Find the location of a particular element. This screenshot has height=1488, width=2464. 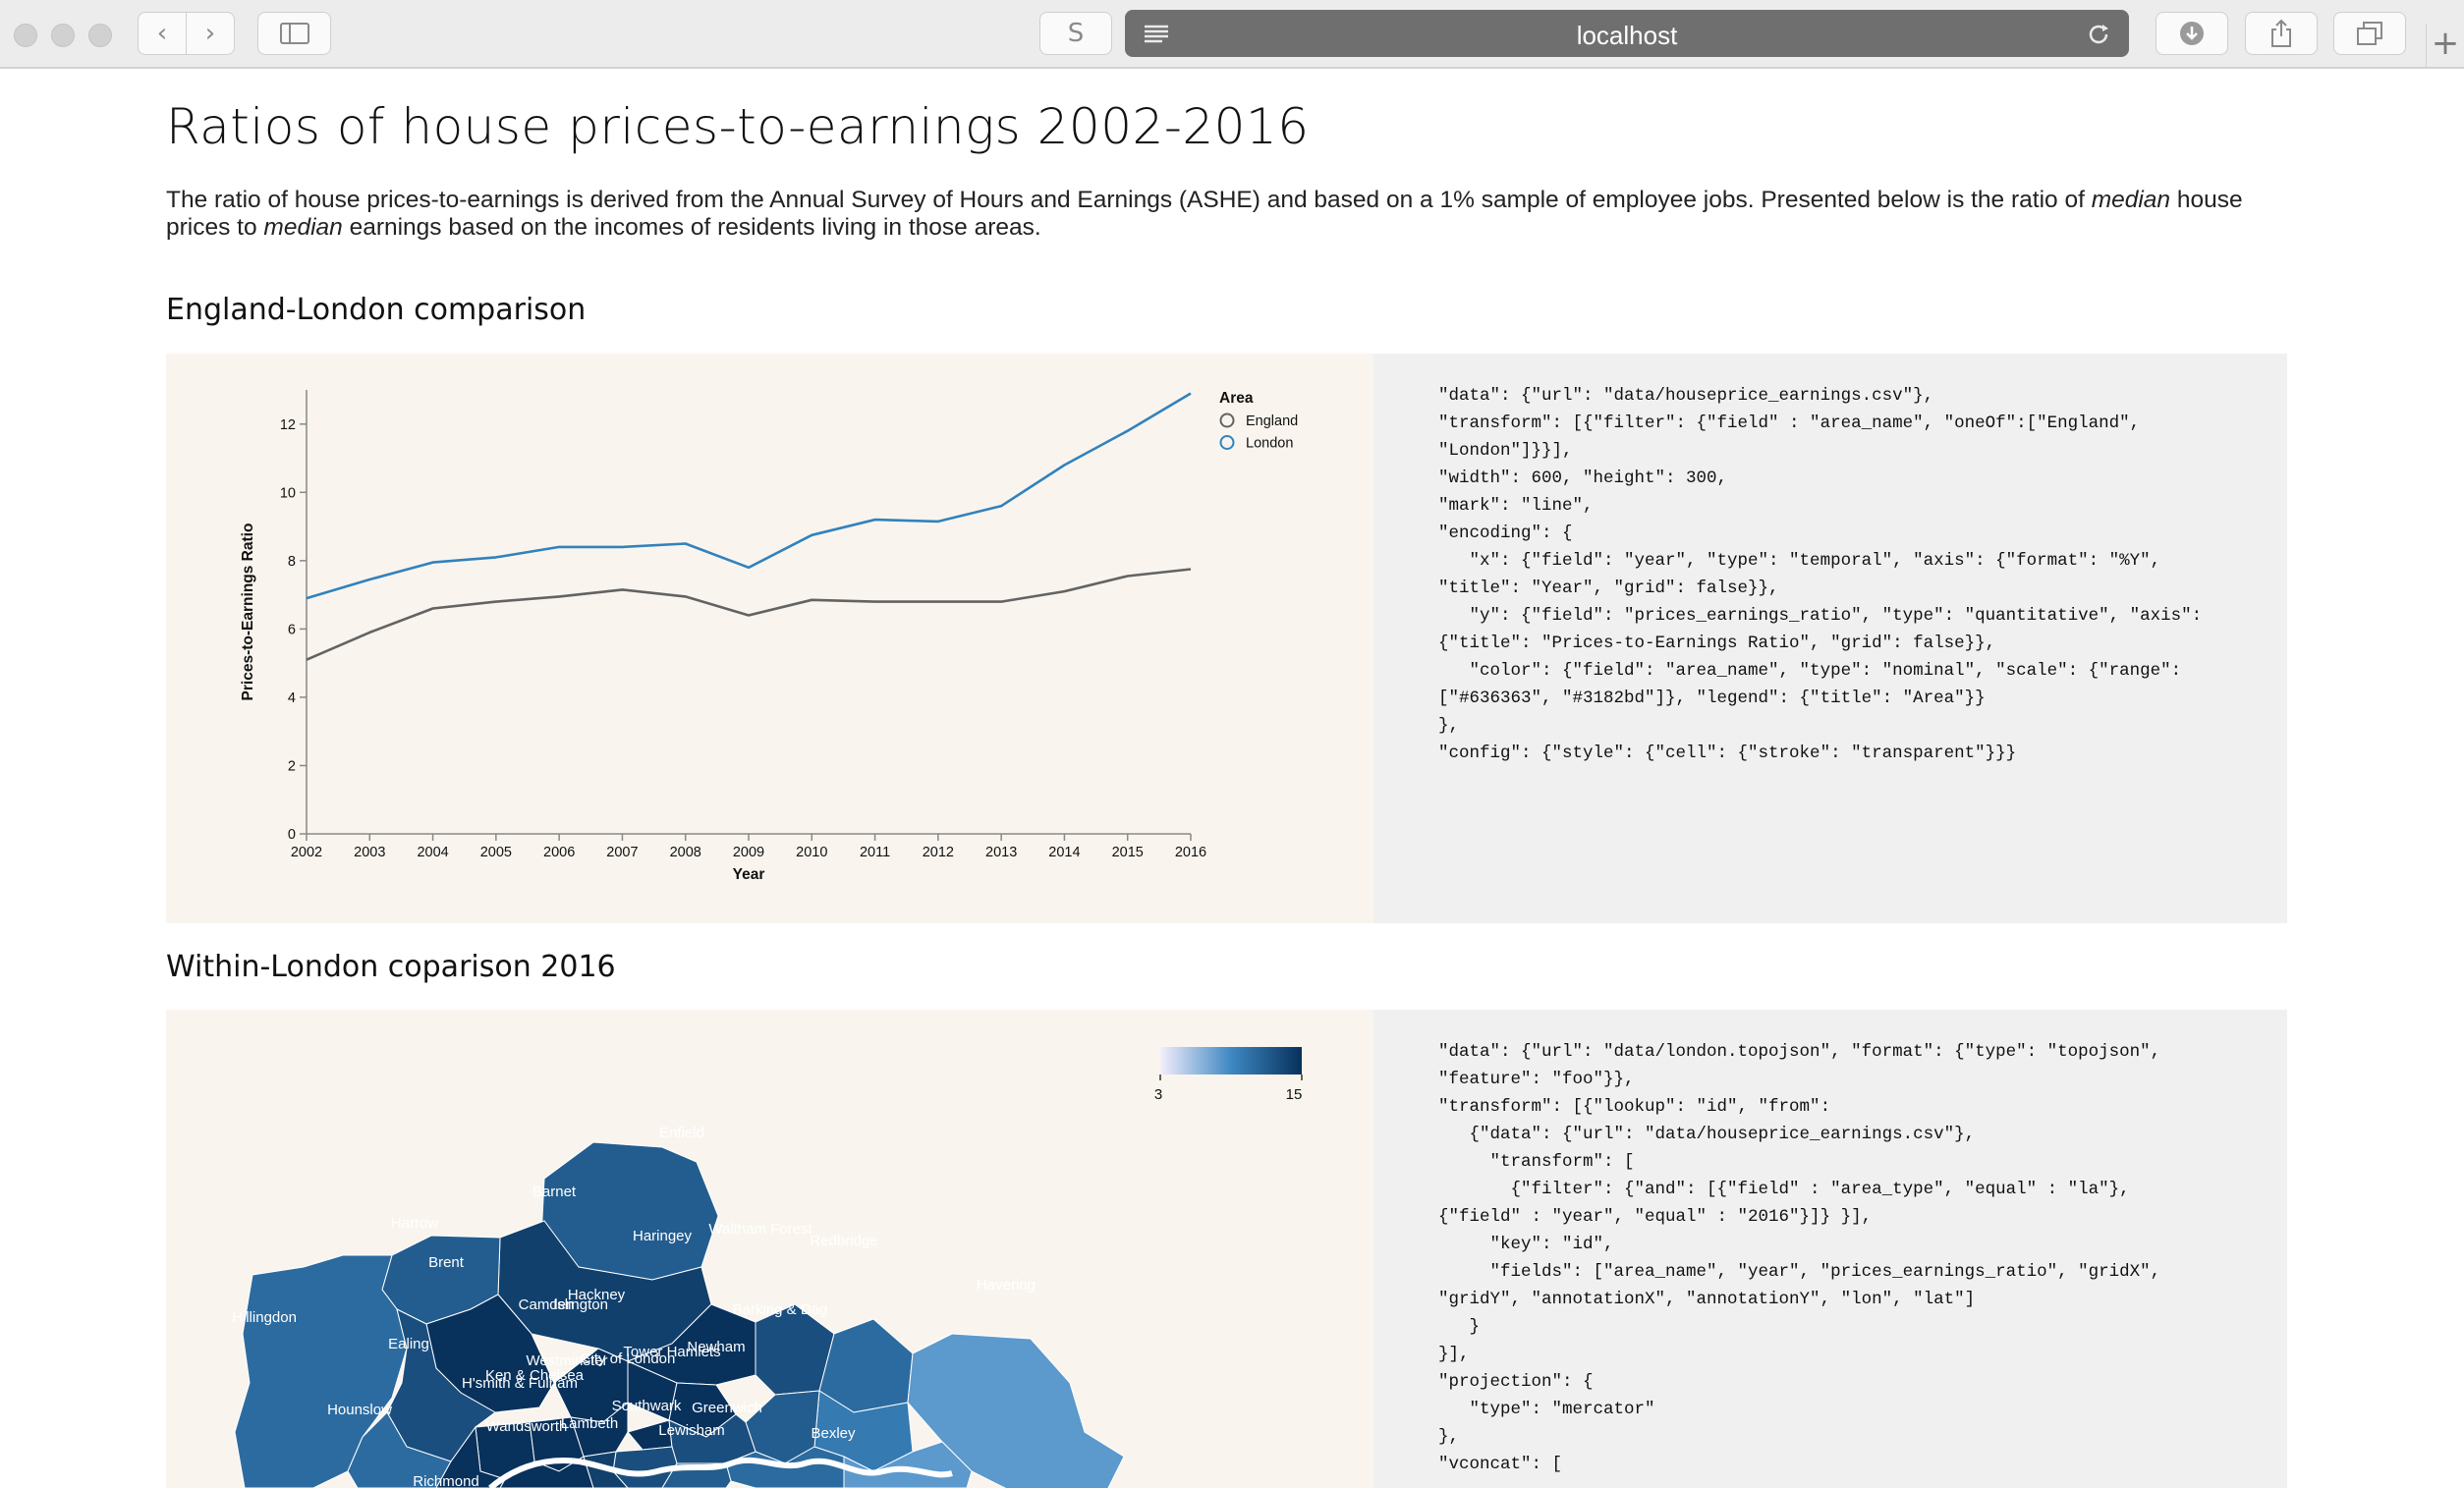

tabs-icon is located at coordinates (2369, 33).